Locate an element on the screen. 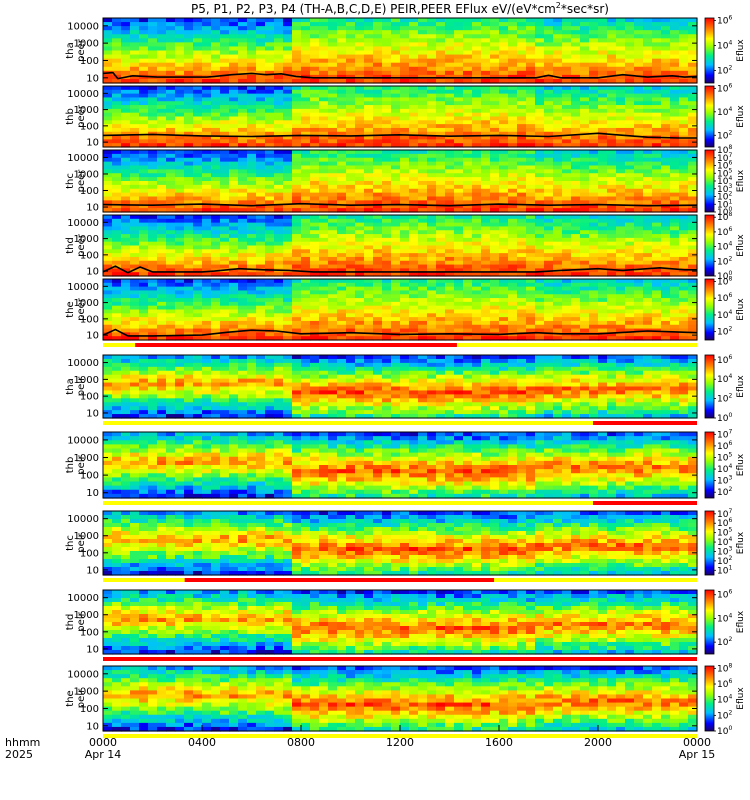 Image resolution: width=750 pixels, height=800 pixels. y-tick-label: 100 is located at coordinates (89, 126).